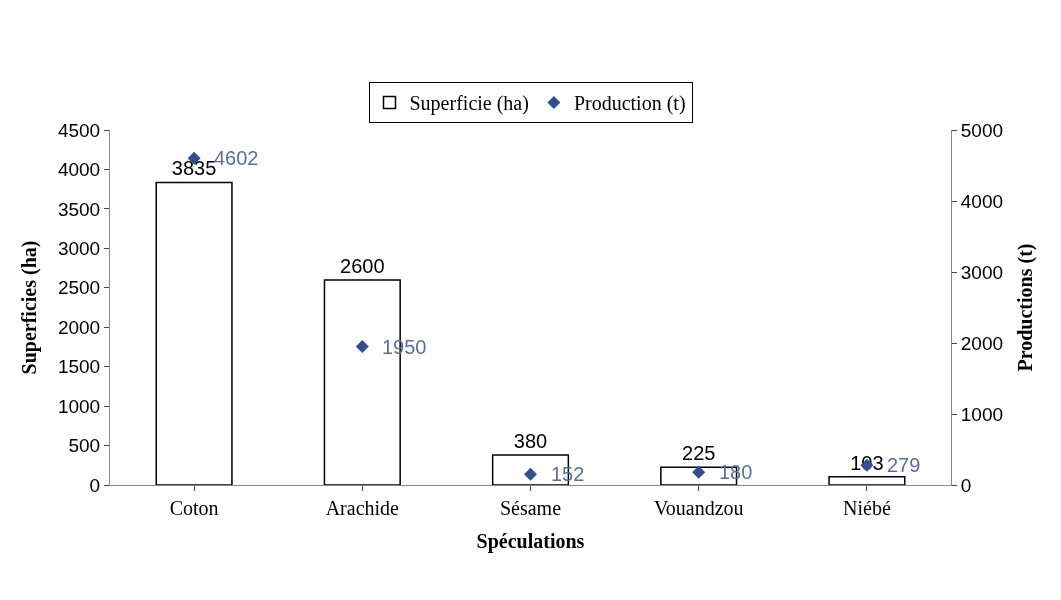  I want to click on y2-tick-label: 0, so click(966, 485).